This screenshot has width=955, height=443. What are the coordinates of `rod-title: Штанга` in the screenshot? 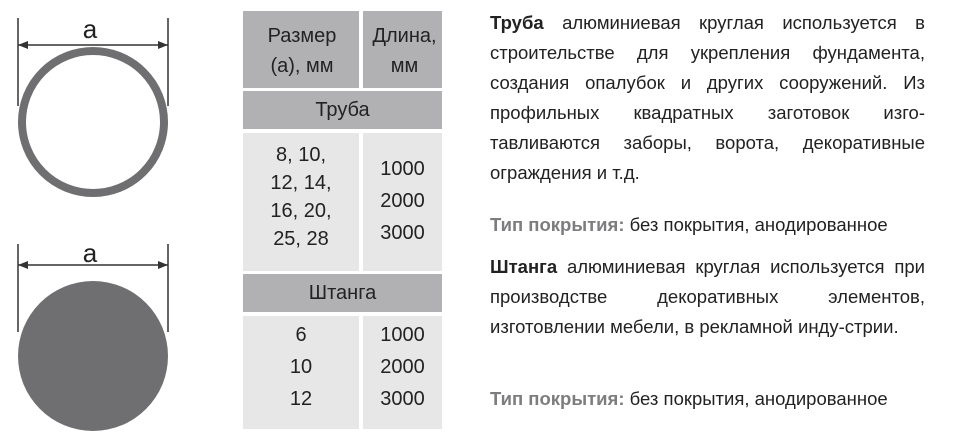 It's located at (524, 266).